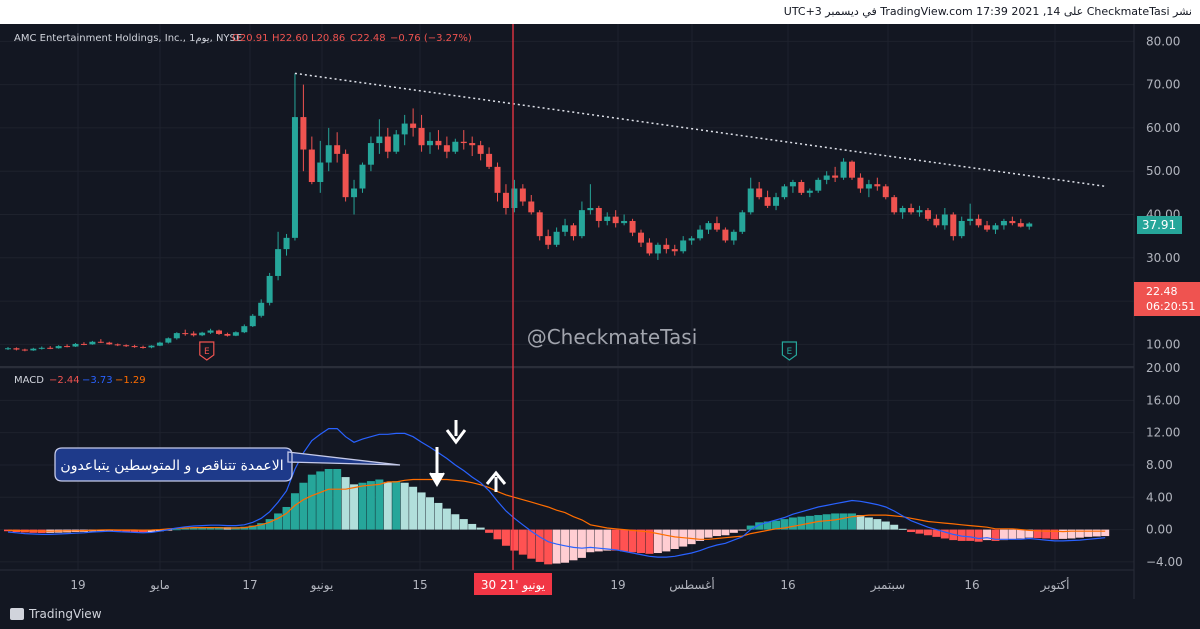 The image size is (1200, 629). What do you see at coordinates (1163, 400) in the screenshot?
I see `macd-tick-label: 16.00` at bounding box center [1163, 400].